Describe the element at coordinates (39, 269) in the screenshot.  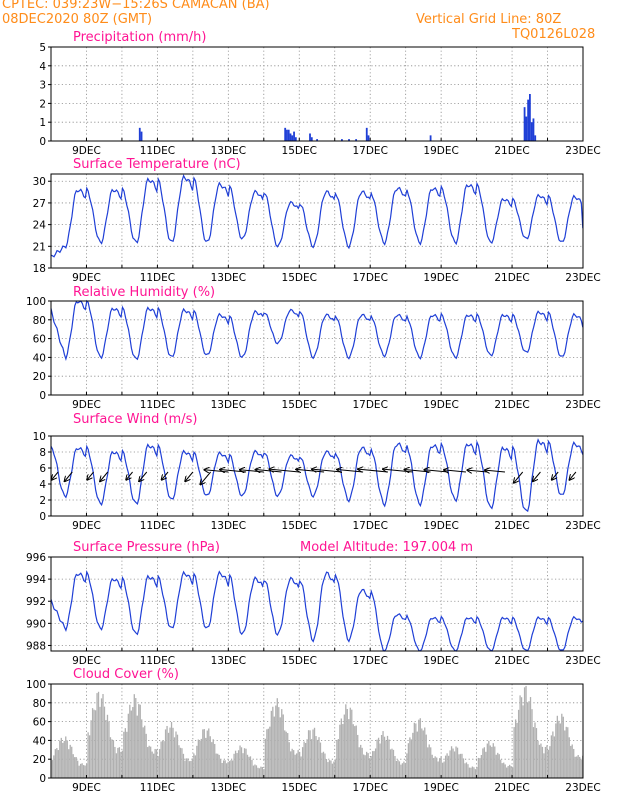
I see `y-tick-label: 18` at that location.